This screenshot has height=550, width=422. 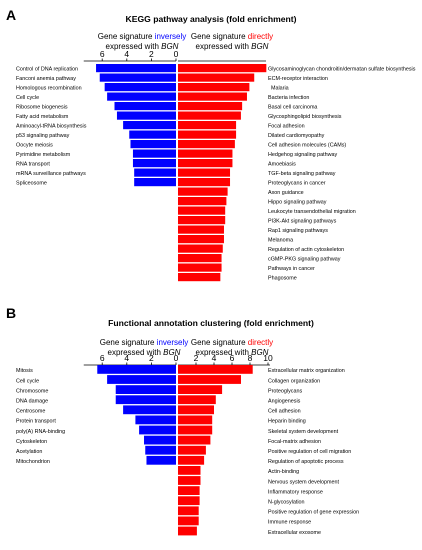 I want to click on panel-b-right-category-label: Collagen organization, so click(x=294, y=381).